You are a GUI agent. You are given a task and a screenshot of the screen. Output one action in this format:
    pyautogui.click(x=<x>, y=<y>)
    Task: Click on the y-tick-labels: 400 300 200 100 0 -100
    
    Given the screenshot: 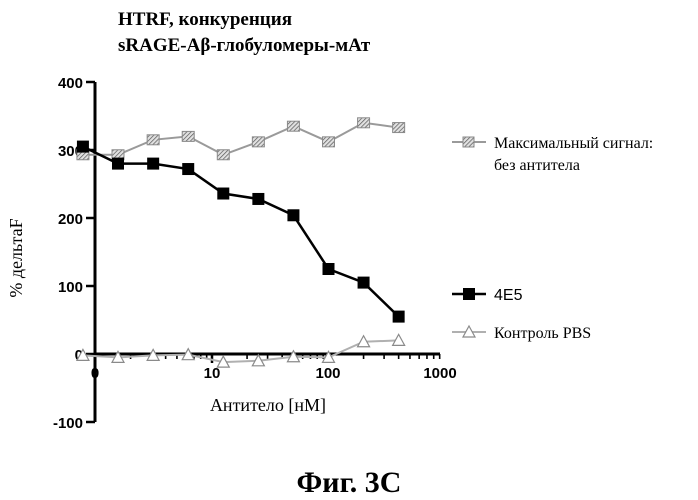 What is the action you would take?
    pyautogui.click(x=68, y=253)
    